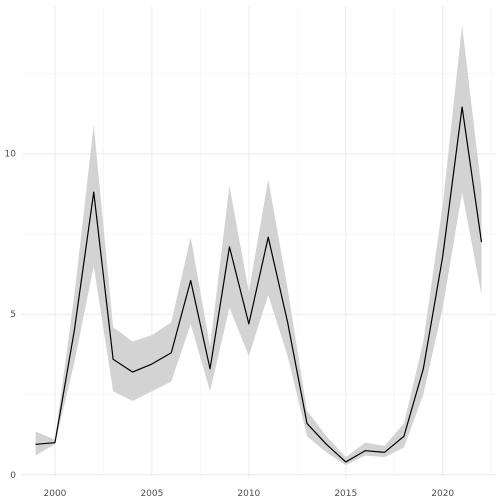 The height and width of the screenshot is (504, 504). I want to click on x-tick-label: 2020, so click(442, 494).